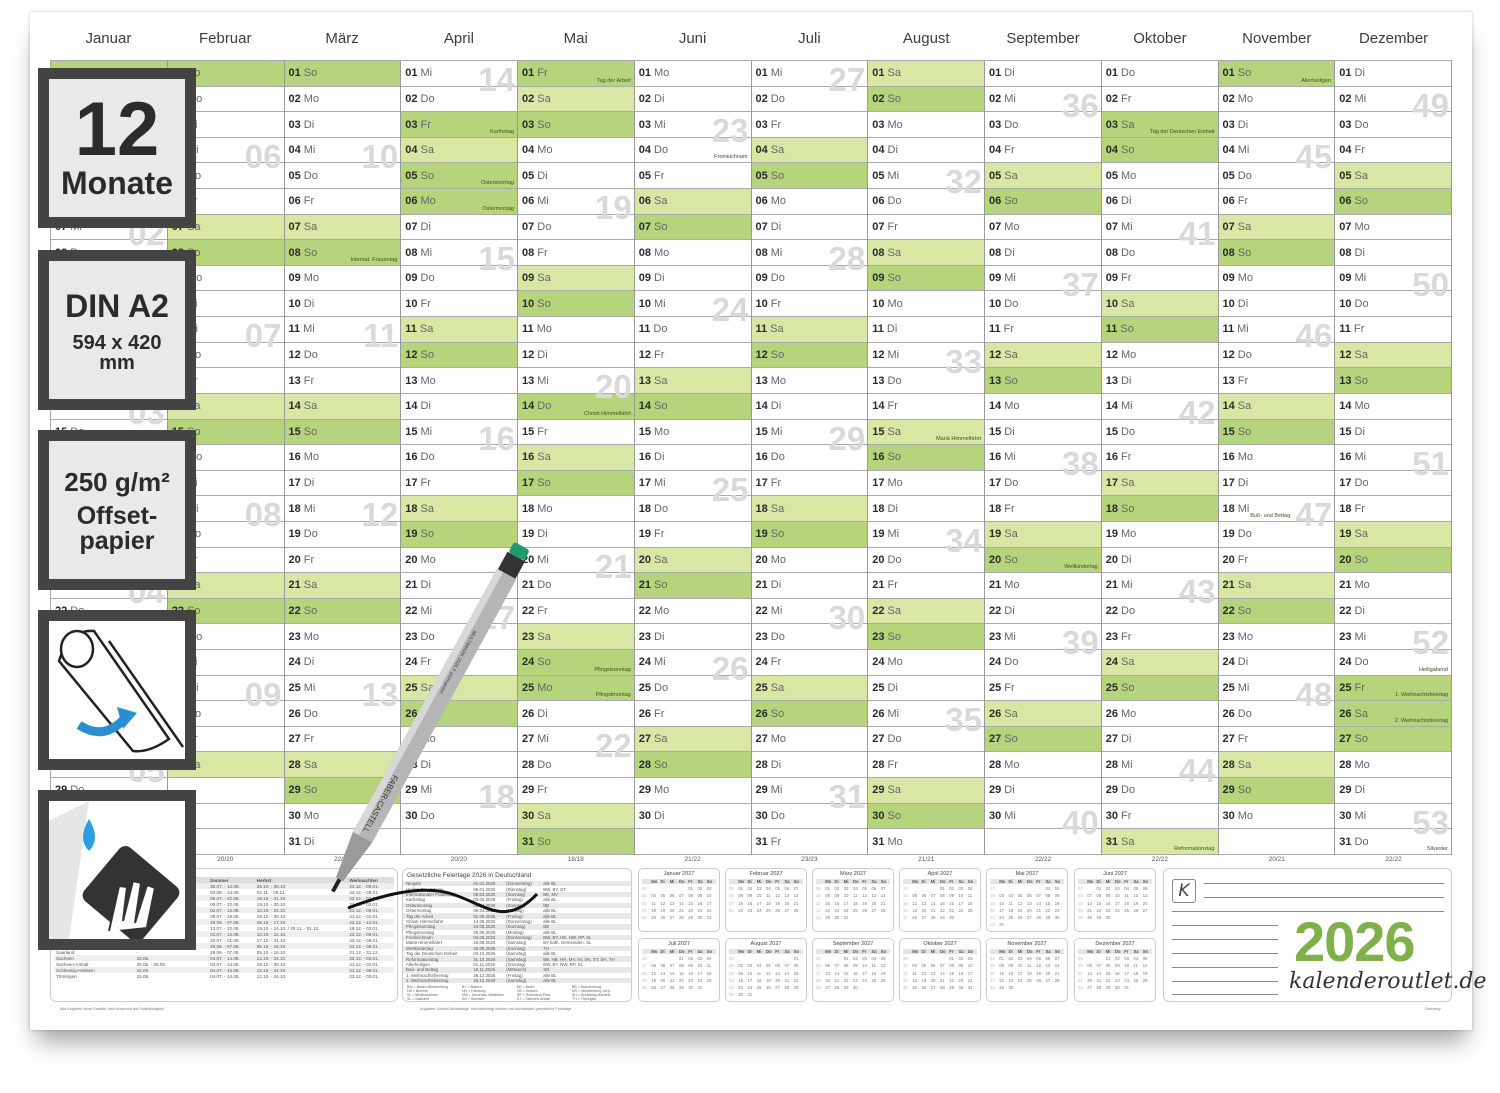 This screenshot has height=1093, width=1500. What do you see at coordinates (692, 406) in the screenshot?
I see `day-cell: 14 So` at bounding box center [692, 406].